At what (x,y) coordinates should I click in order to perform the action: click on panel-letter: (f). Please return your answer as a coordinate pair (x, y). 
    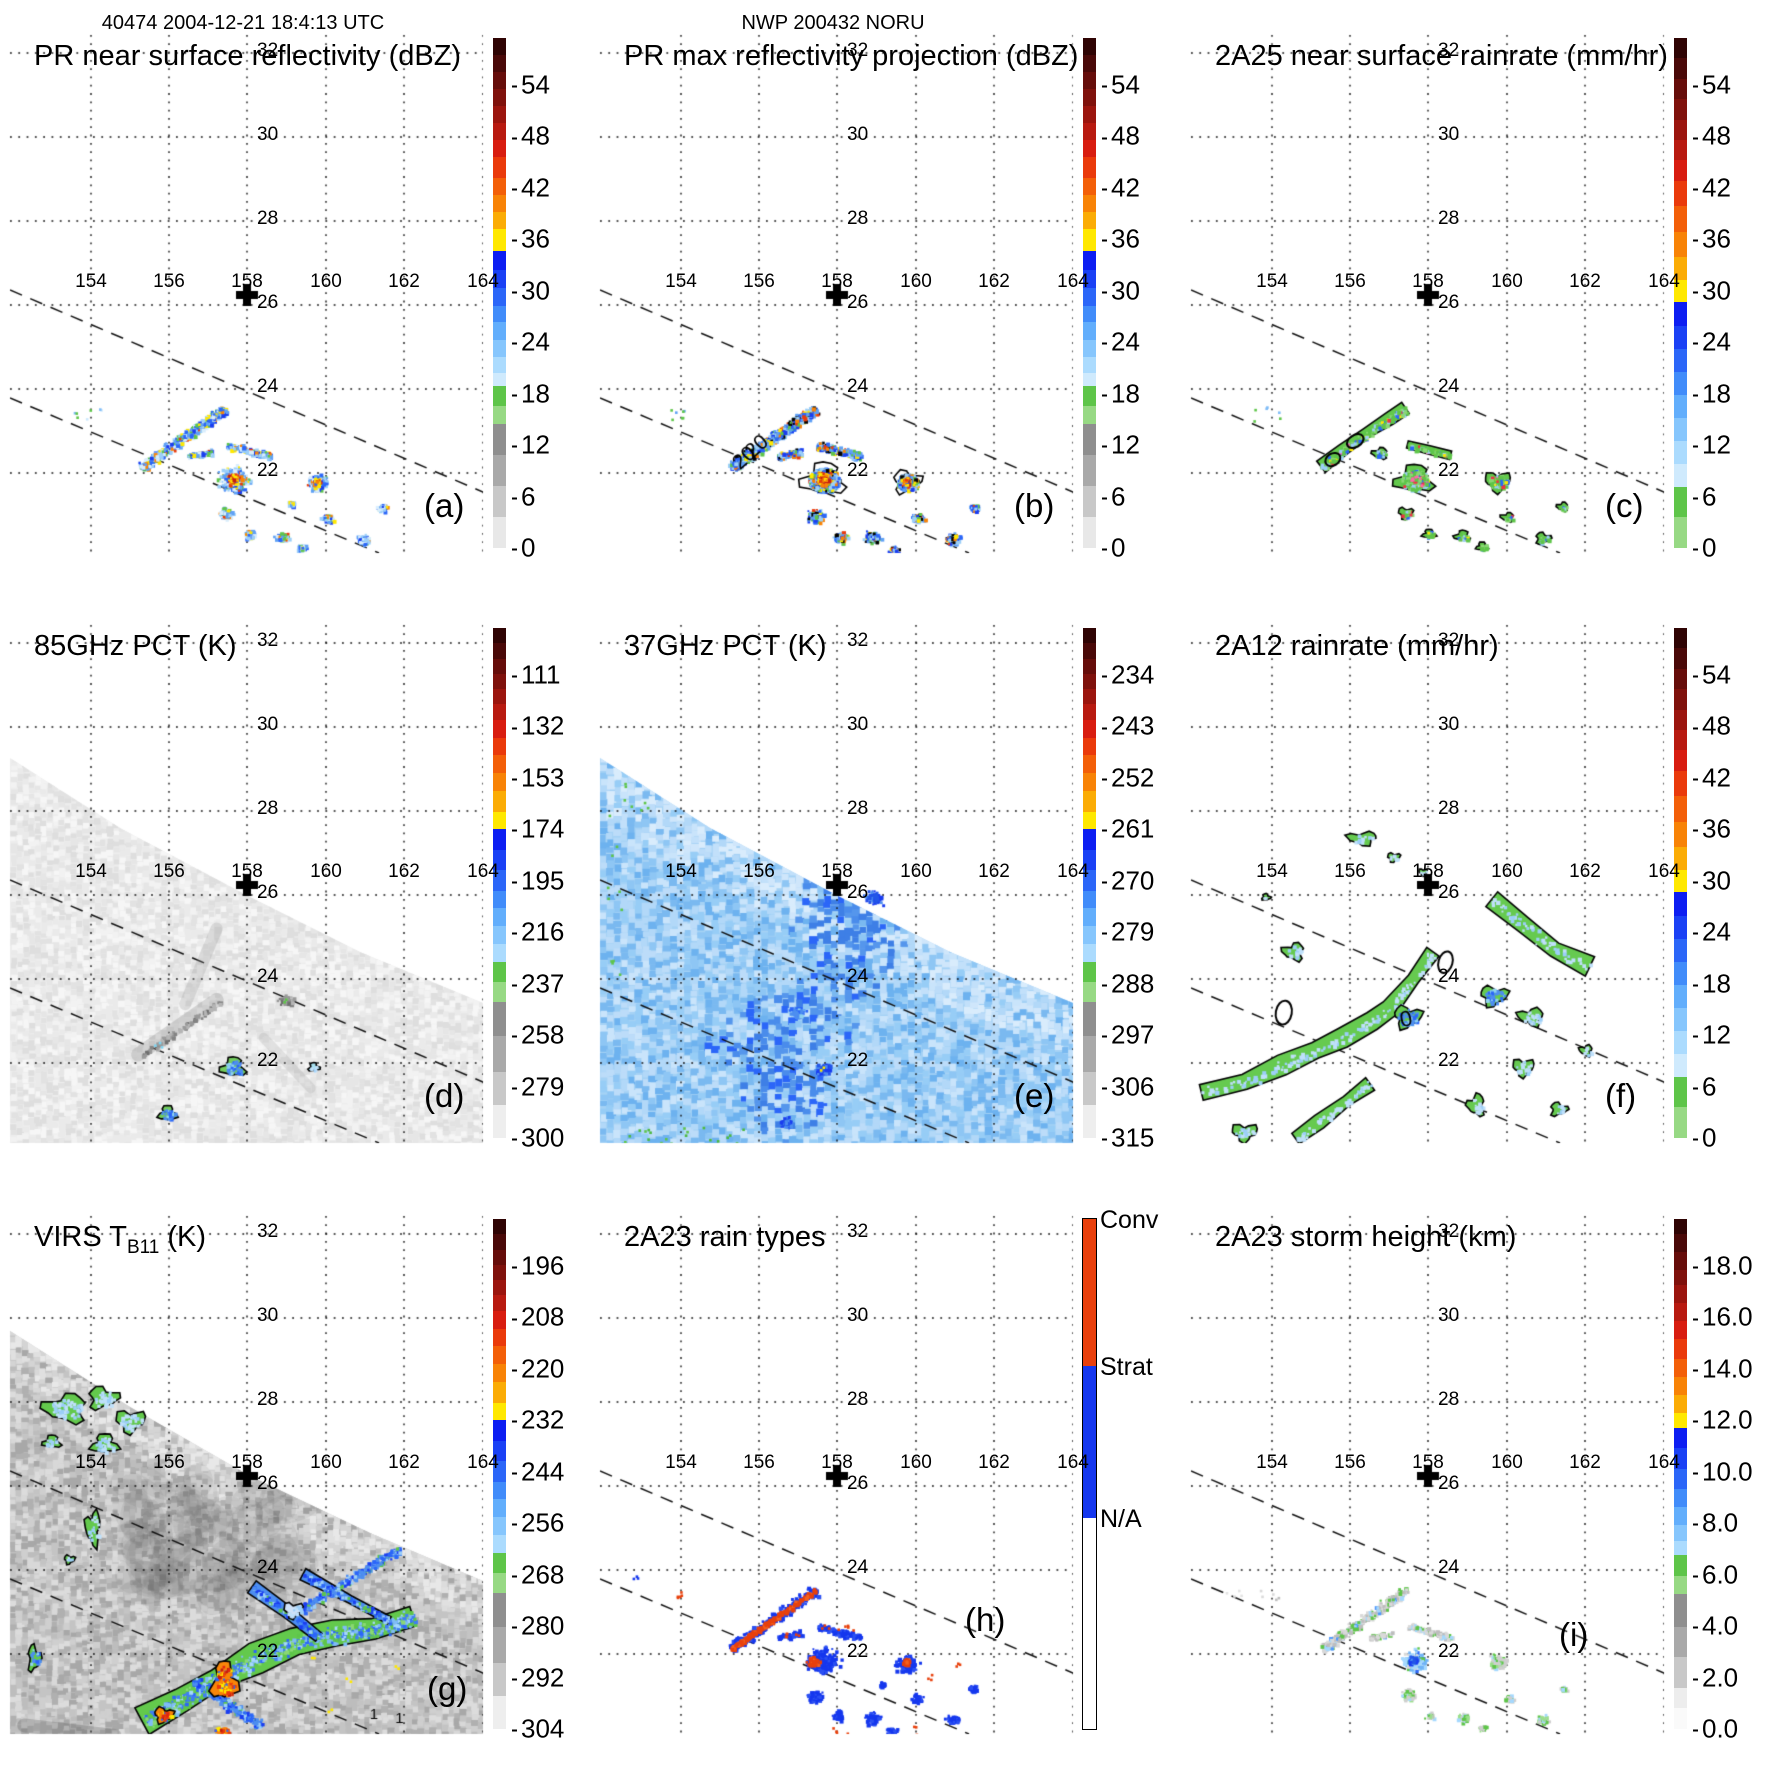
    Looking at the image, I should click on (1621, 1095).